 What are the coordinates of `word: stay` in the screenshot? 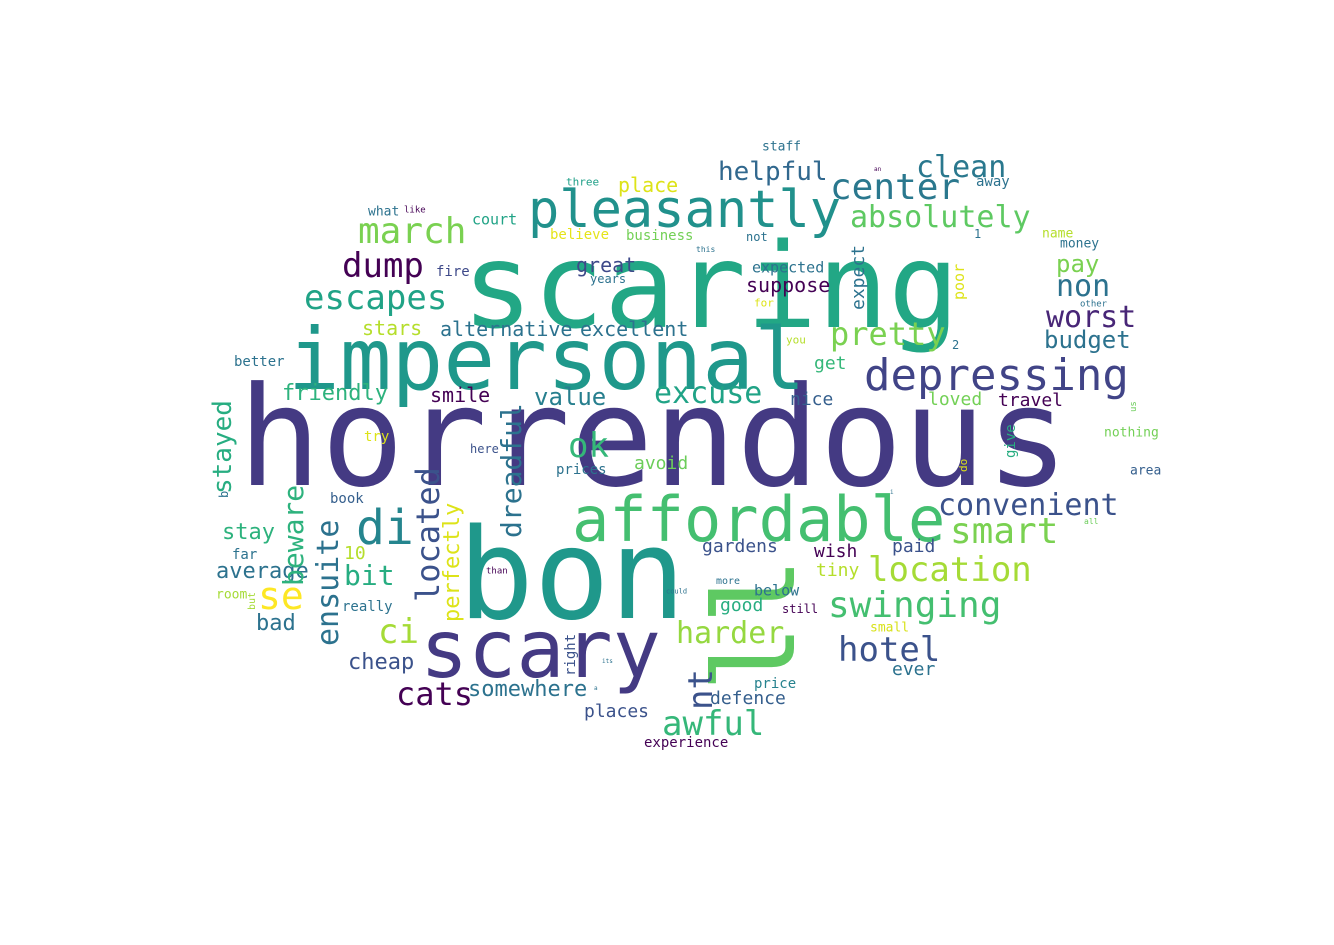 It's located at (248, 532).